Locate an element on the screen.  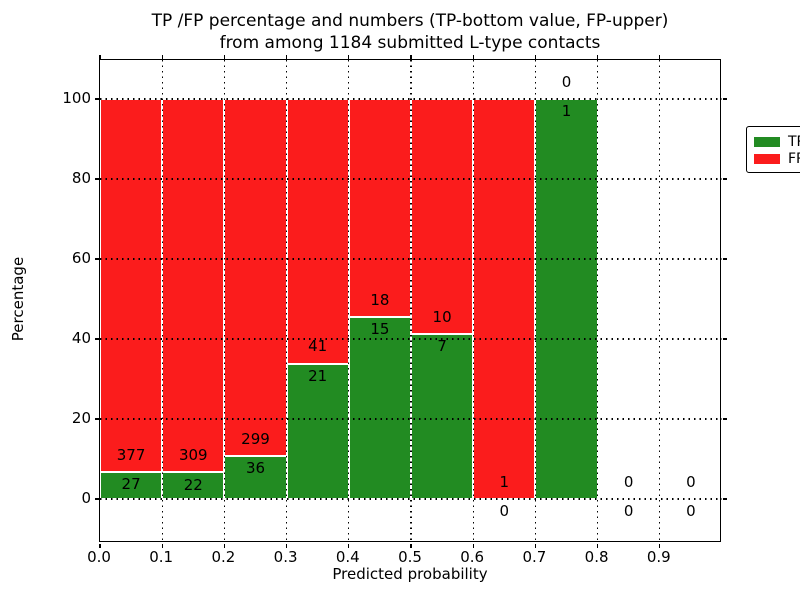
y-tick-label: 20 is located at coordinates (81, 418).